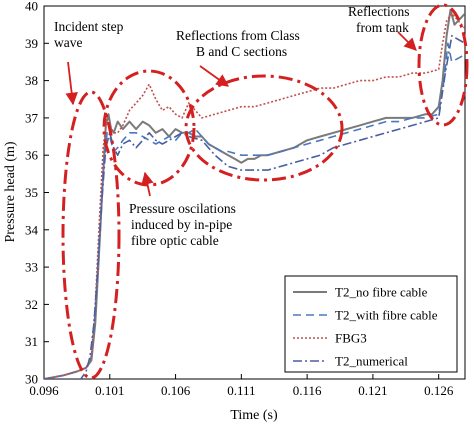 The width and height of the screenshot is (474, 426). What do you see at coordinates (149, 128) in the screenshot?
I see `oscillation-ellipse` at bounding box center [149, 128].